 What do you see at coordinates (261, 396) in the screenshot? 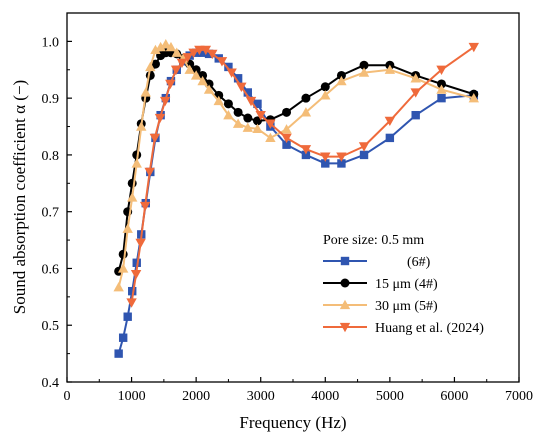
I see `x-tick-label: 3000` at bounding box center [261, 396].